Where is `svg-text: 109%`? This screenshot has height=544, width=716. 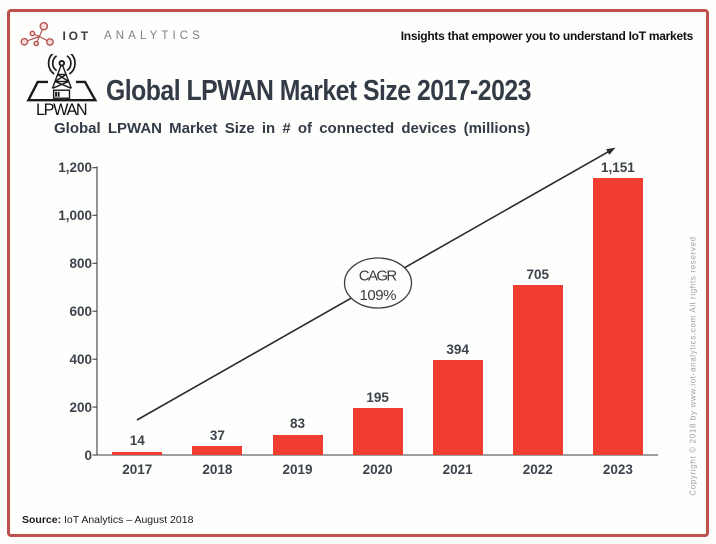 svg-text: 109% is located at coordinates (378, 295).